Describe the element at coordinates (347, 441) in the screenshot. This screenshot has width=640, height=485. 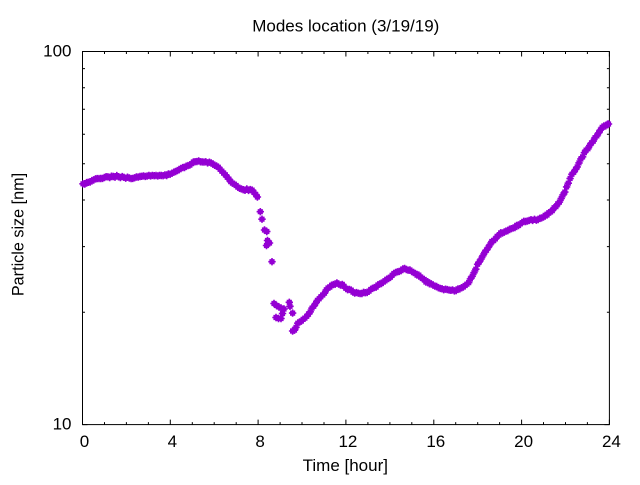
I see `svg-text: 12` at that location.